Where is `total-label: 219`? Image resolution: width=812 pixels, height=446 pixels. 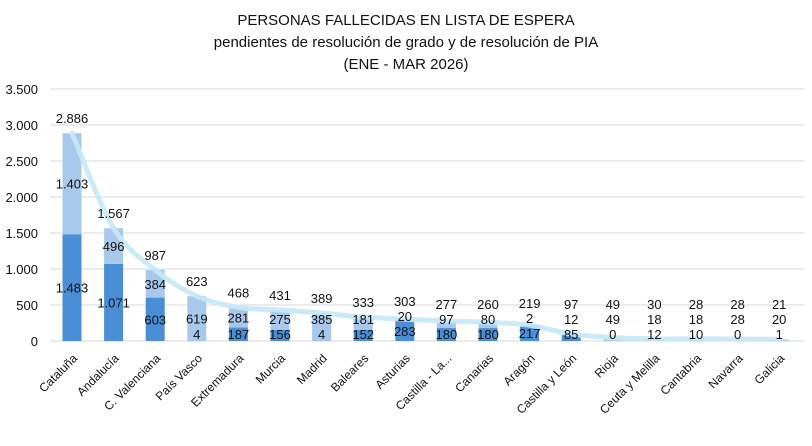 total-label: 219 is located at coordinates (530, 303).